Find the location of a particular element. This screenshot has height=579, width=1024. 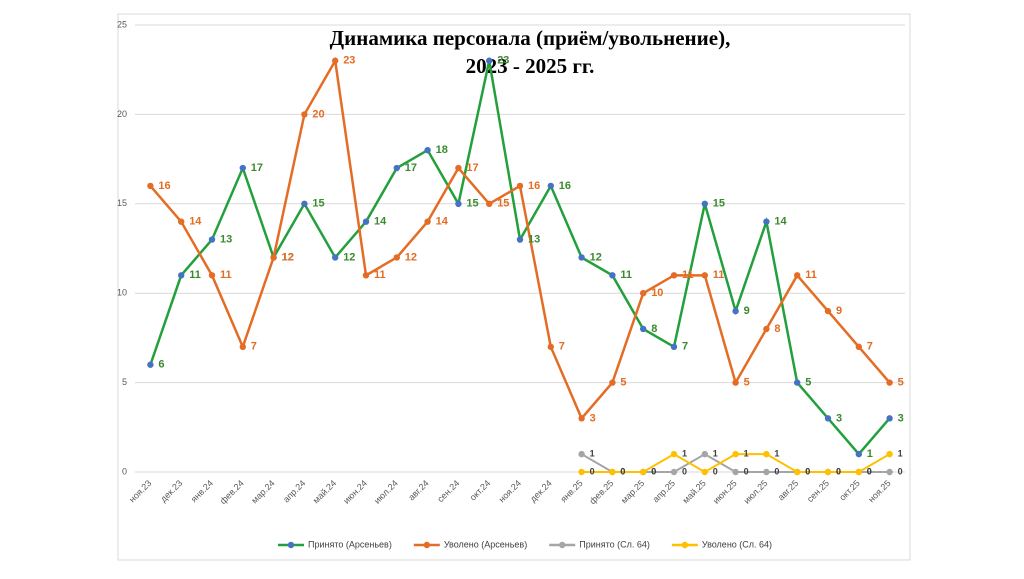

y-tick-label: 15 is located at coordinates (122, 203).